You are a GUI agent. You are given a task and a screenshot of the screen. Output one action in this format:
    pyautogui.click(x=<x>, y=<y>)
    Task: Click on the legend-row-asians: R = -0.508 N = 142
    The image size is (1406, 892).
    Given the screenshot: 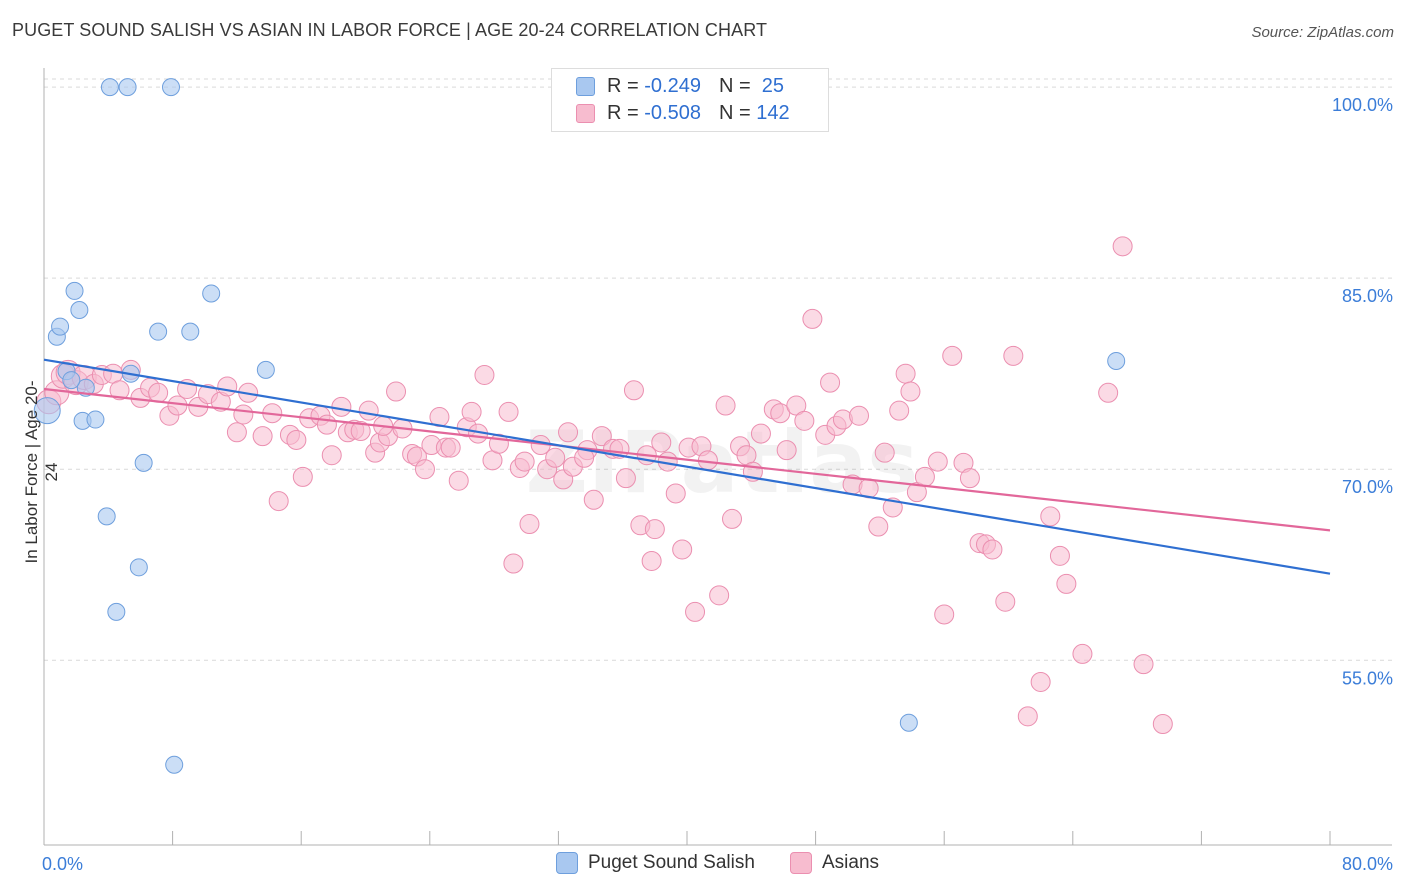 What is the action you would take?
    pyautogui.click(x=683, y=113)
    